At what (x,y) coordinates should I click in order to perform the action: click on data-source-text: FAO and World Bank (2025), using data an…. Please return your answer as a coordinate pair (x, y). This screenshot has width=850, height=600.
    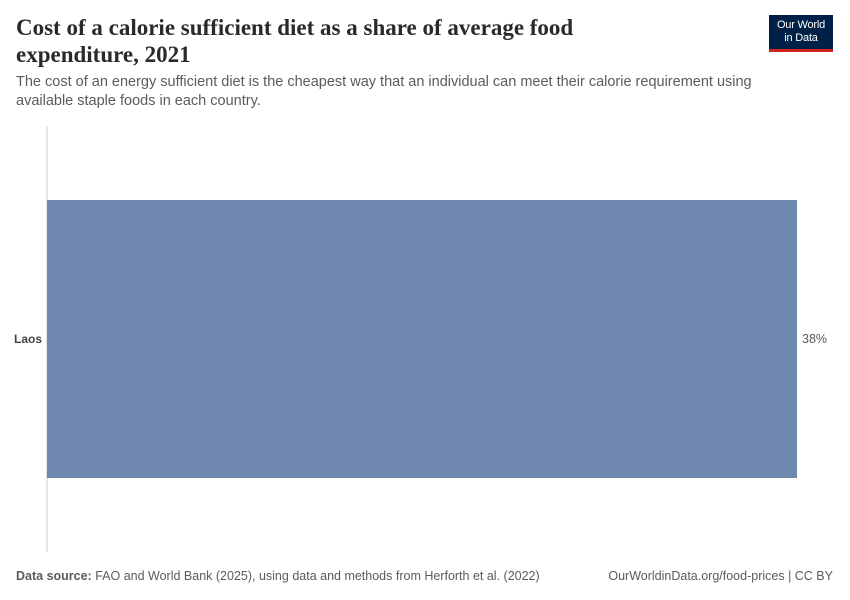
    Looking at the image, I should click on (317, 576).